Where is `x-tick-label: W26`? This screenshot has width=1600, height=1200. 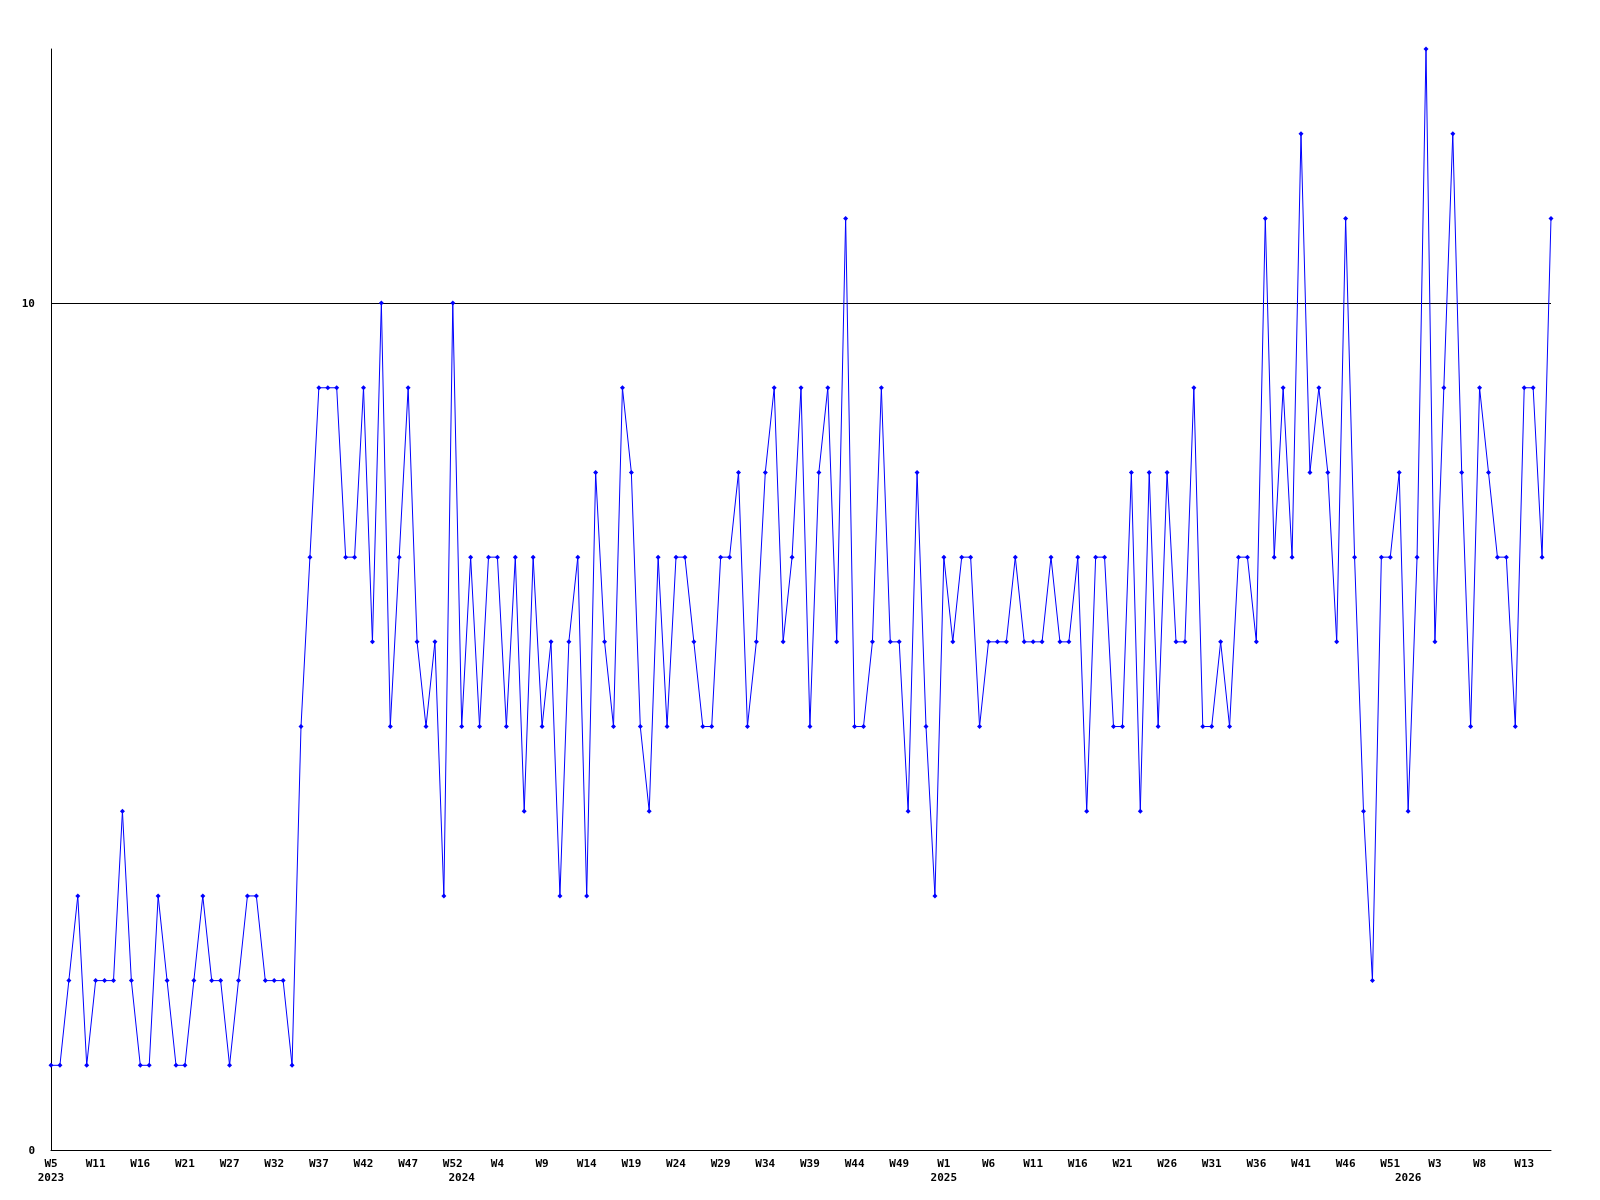
x-tick-label: W26 is located at coordinates (1167, 1163).